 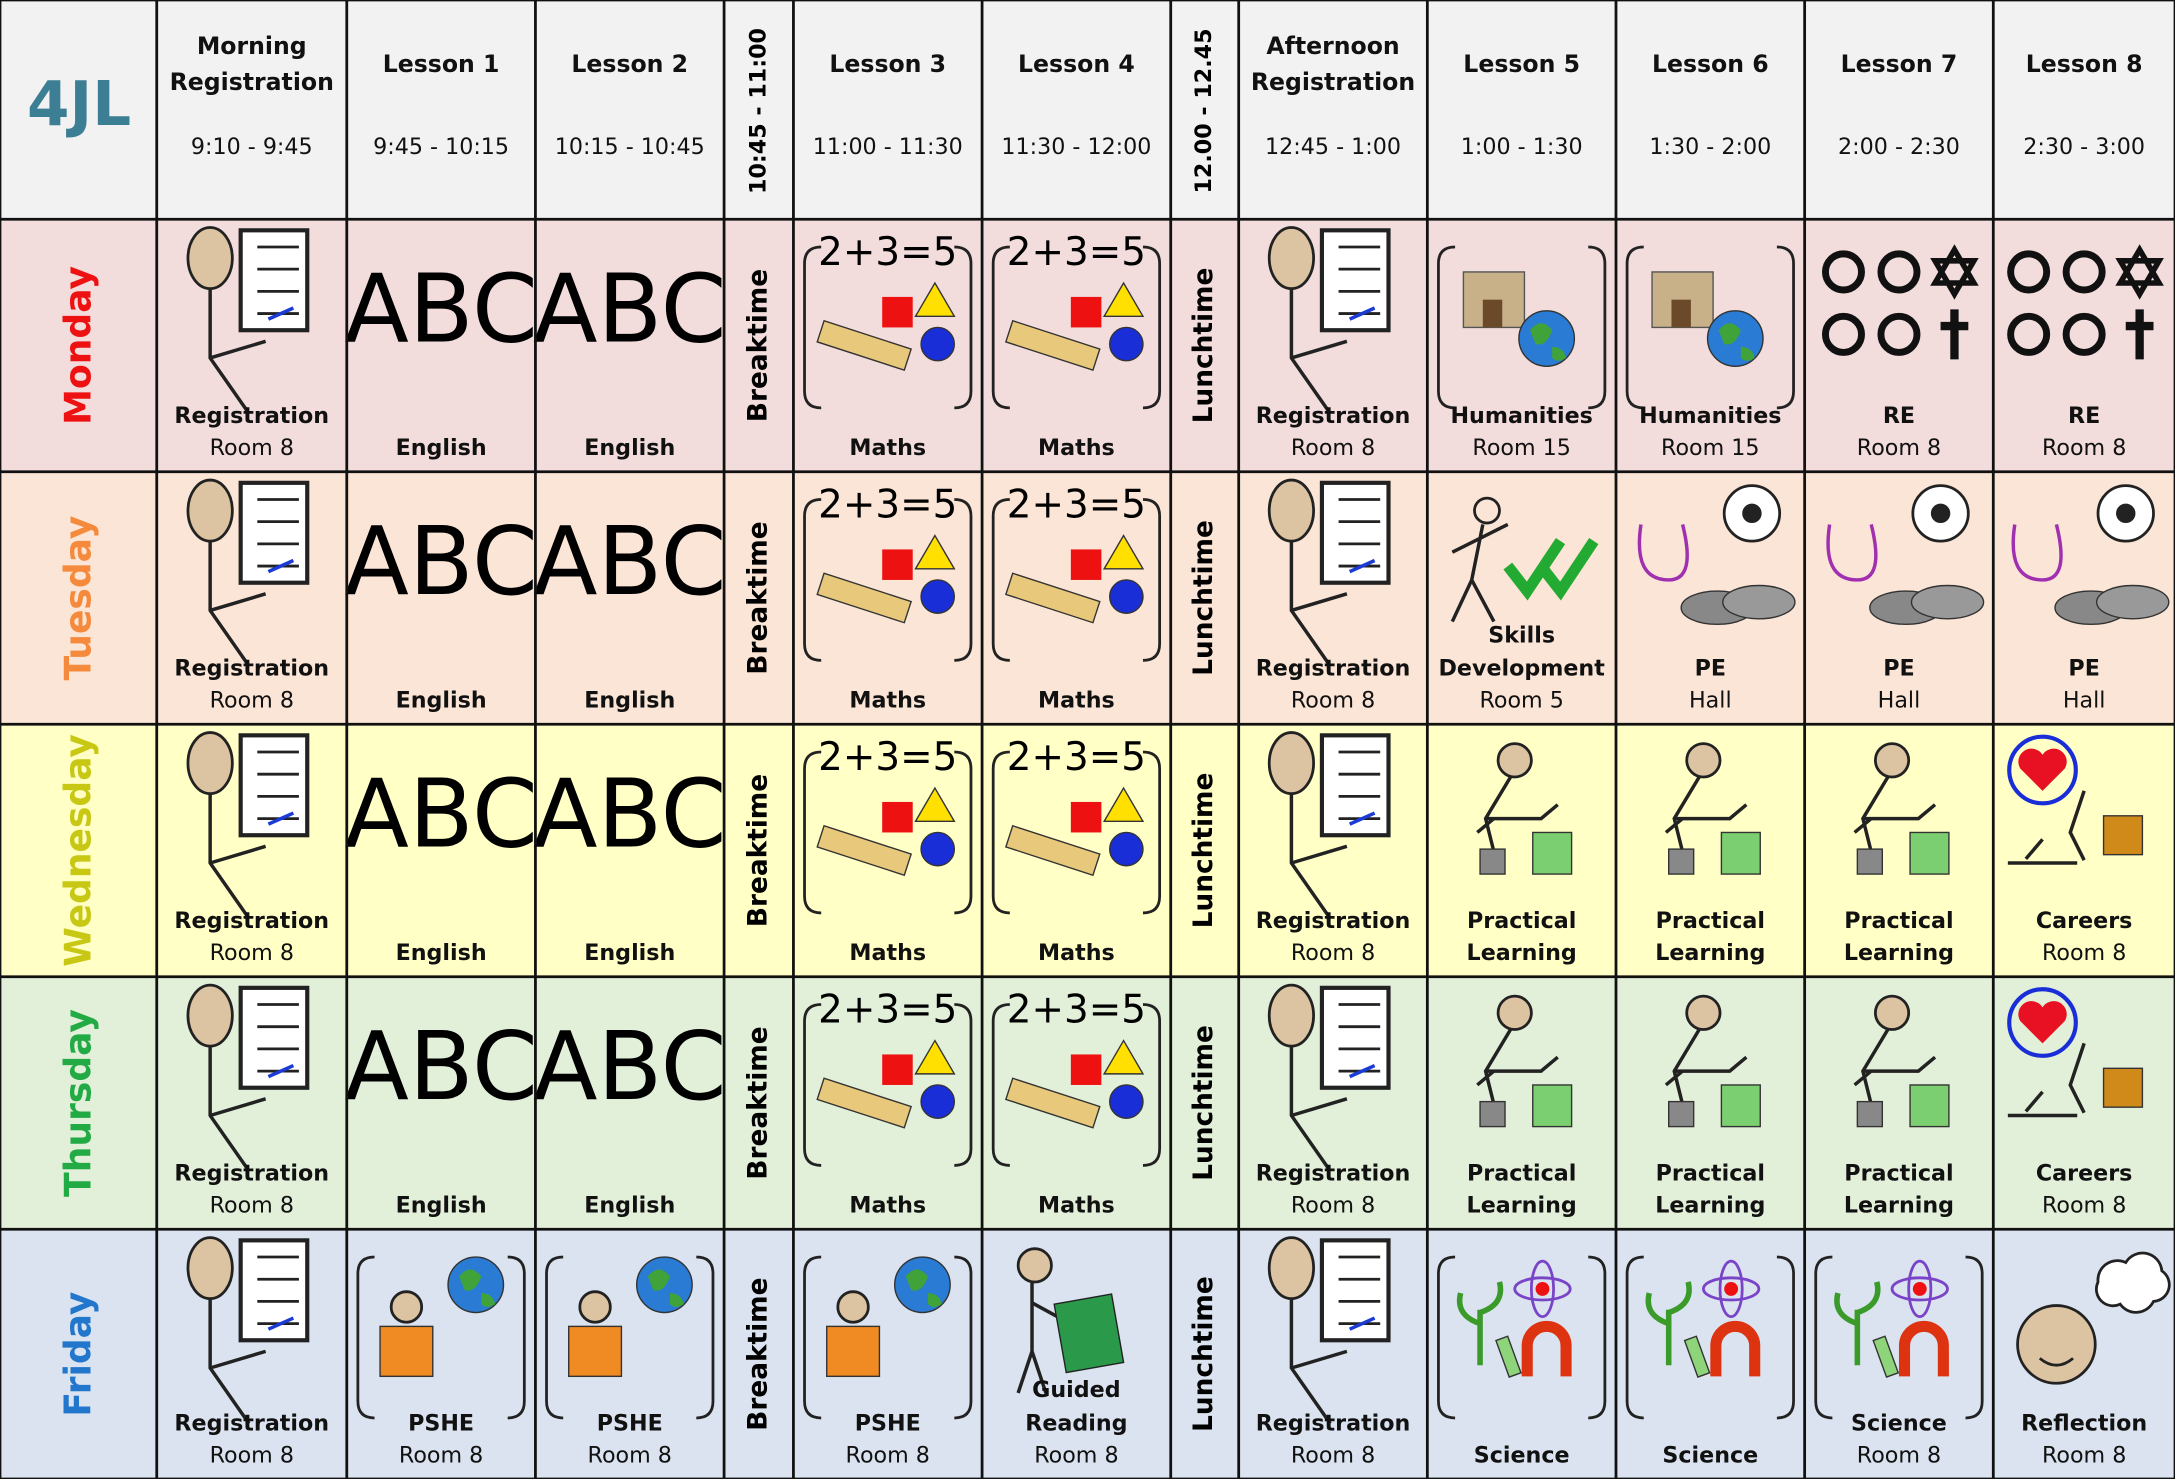 What do you see at coordinates (1076, 1010) in the screenshot?
I see `symbol: 2+3=5` at bounding box center [1076, 1010].